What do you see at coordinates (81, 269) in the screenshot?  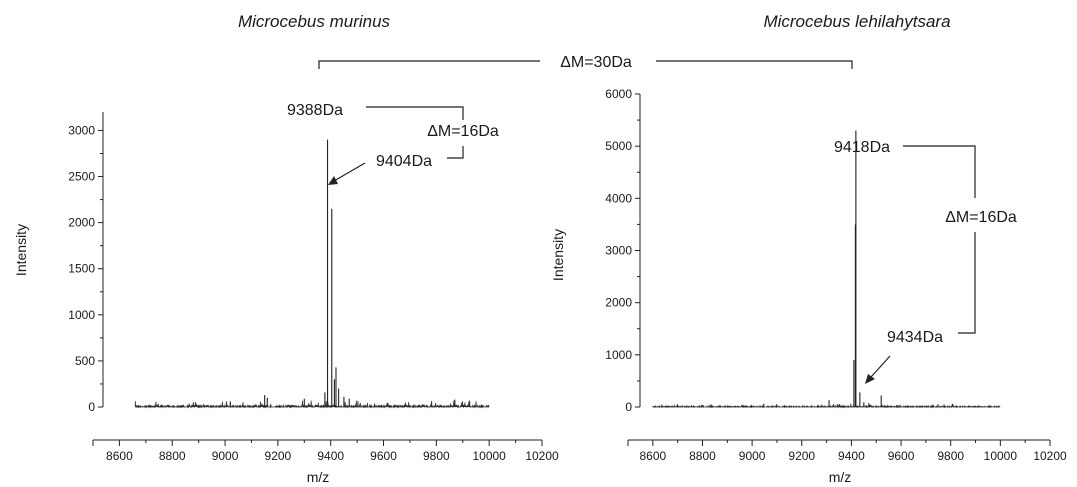 I see `y-tick-label: 1500` at bounding box center [81, 269].